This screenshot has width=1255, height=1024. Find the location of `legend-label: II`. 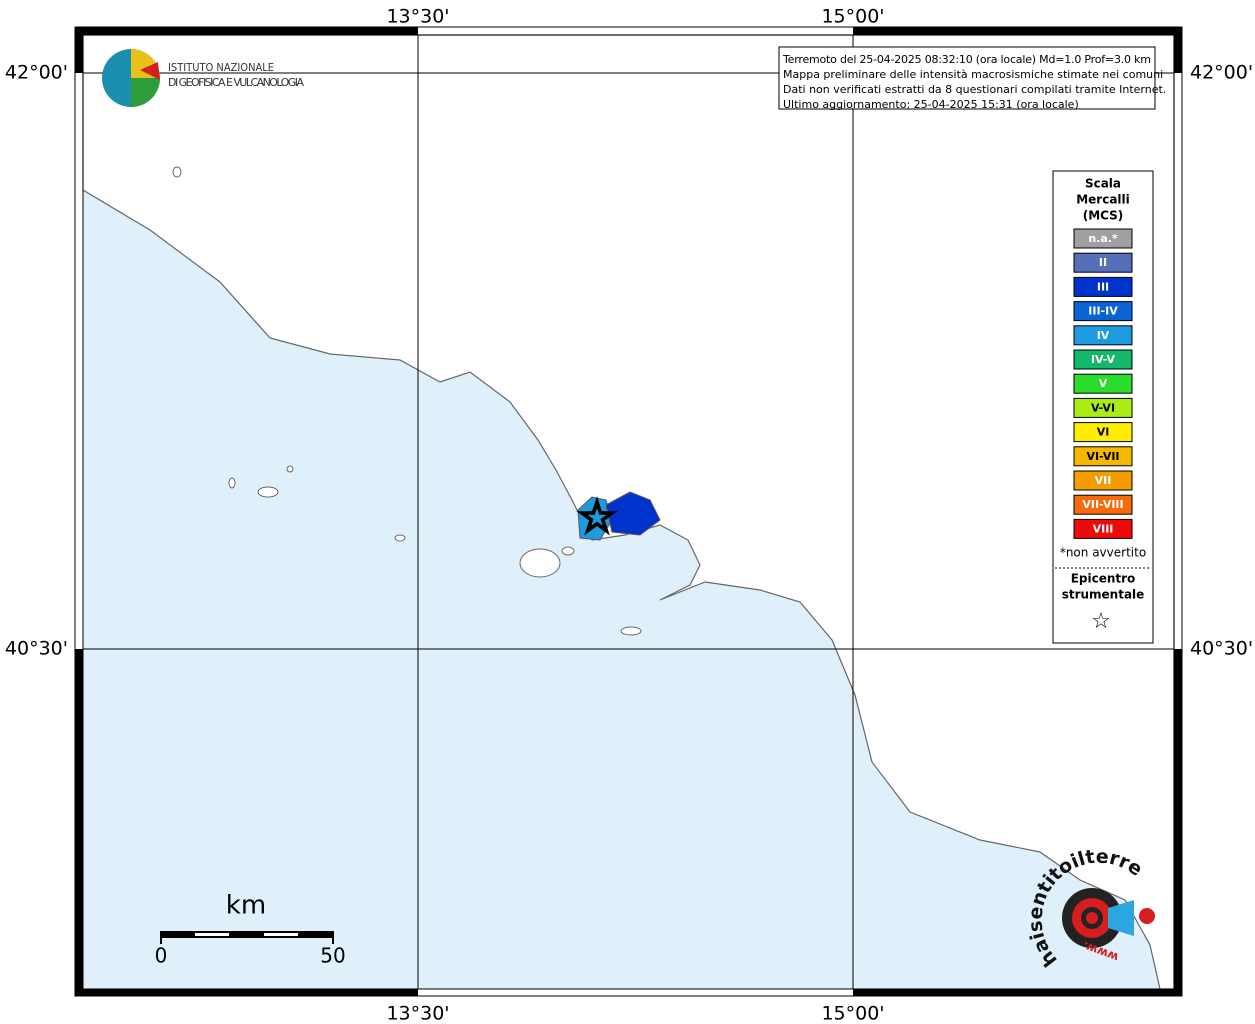

legend-label: II is located at coordinates (1103, 262).